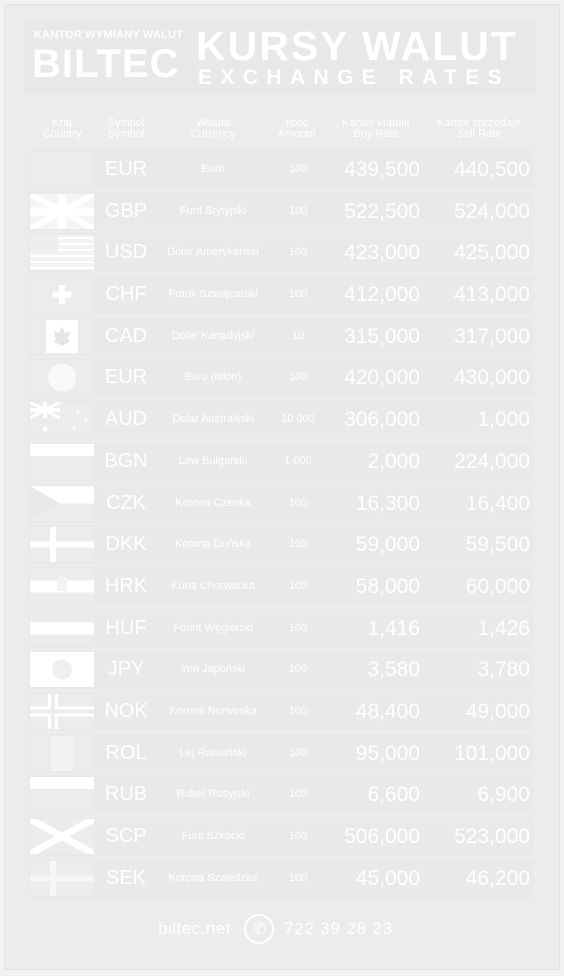  What do you see at coordinates (387, 545) in the screenshot?
I see `buy-rate: 59,000` at bounding box center [387, 545].